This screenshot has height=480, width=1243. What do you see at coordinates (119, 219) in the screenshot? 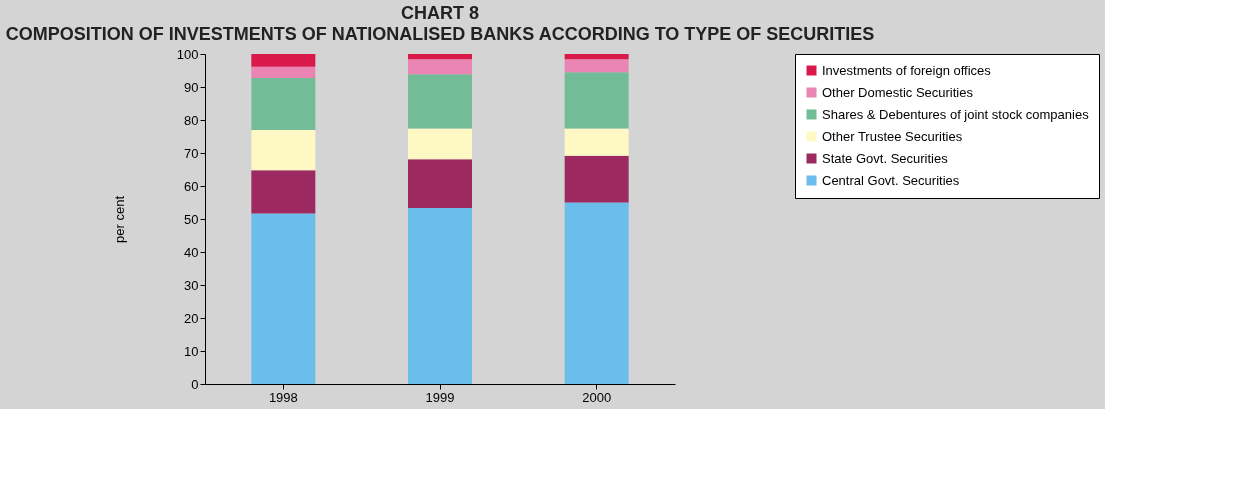
I see `y-axis-title: per cent` at bounding box center [119, 219].